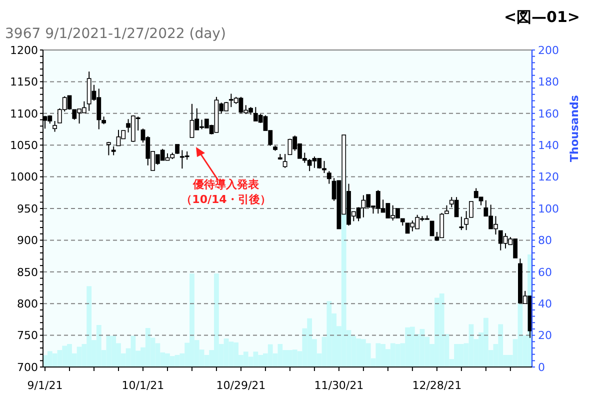 This screenshot has width=590, height=406. I want to click on chart-title: <図—01>, so click(542, 17).